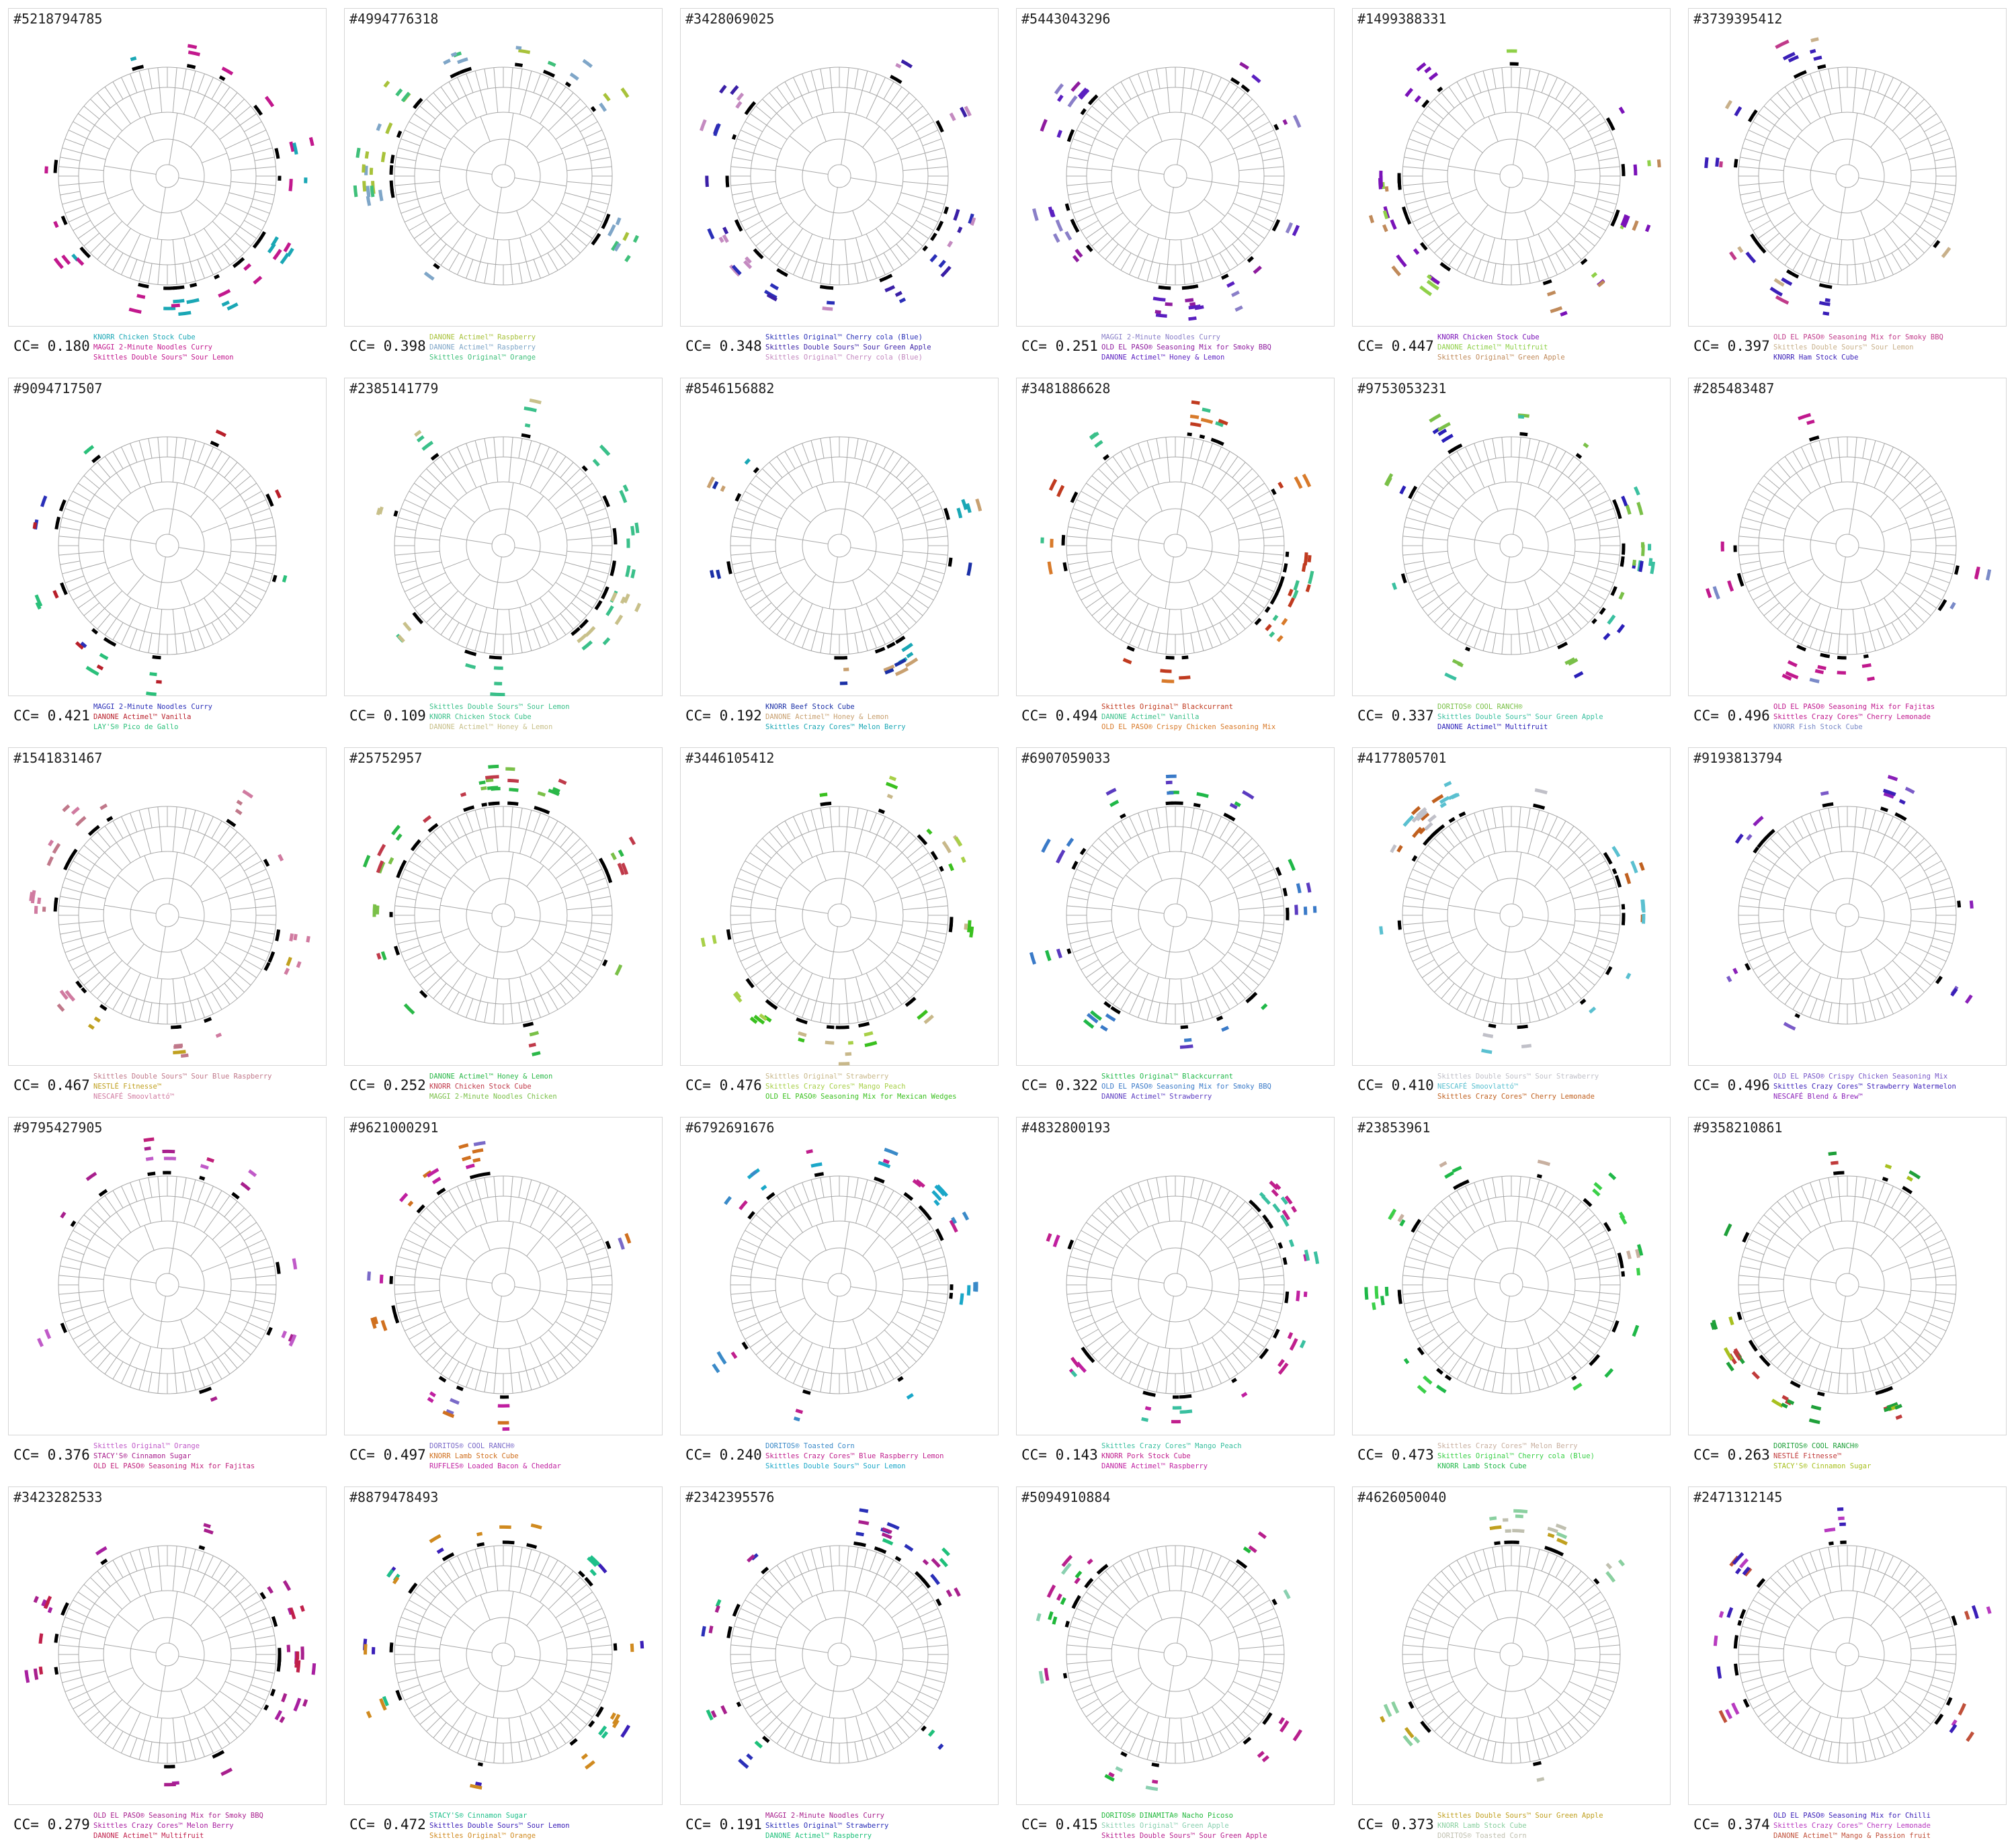  I want to click on radial-tree-svg, so click(179, 180).